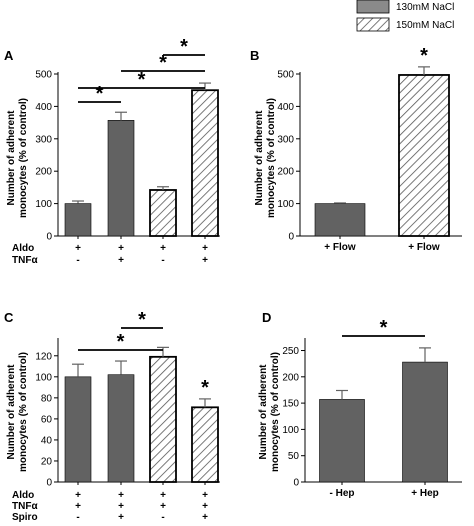 This screenshot has width=474, height=526. What do you see at coordinates (294, 456) in the screenshot?
I see `y-tick-label: 50` at bounding box center [294, 456].